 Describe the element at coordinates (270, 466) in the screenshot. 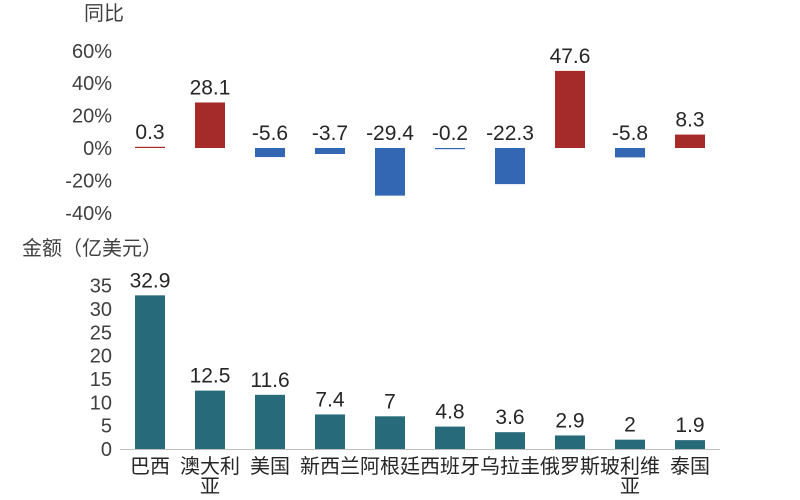

I see `category-label: 美国` at that location.